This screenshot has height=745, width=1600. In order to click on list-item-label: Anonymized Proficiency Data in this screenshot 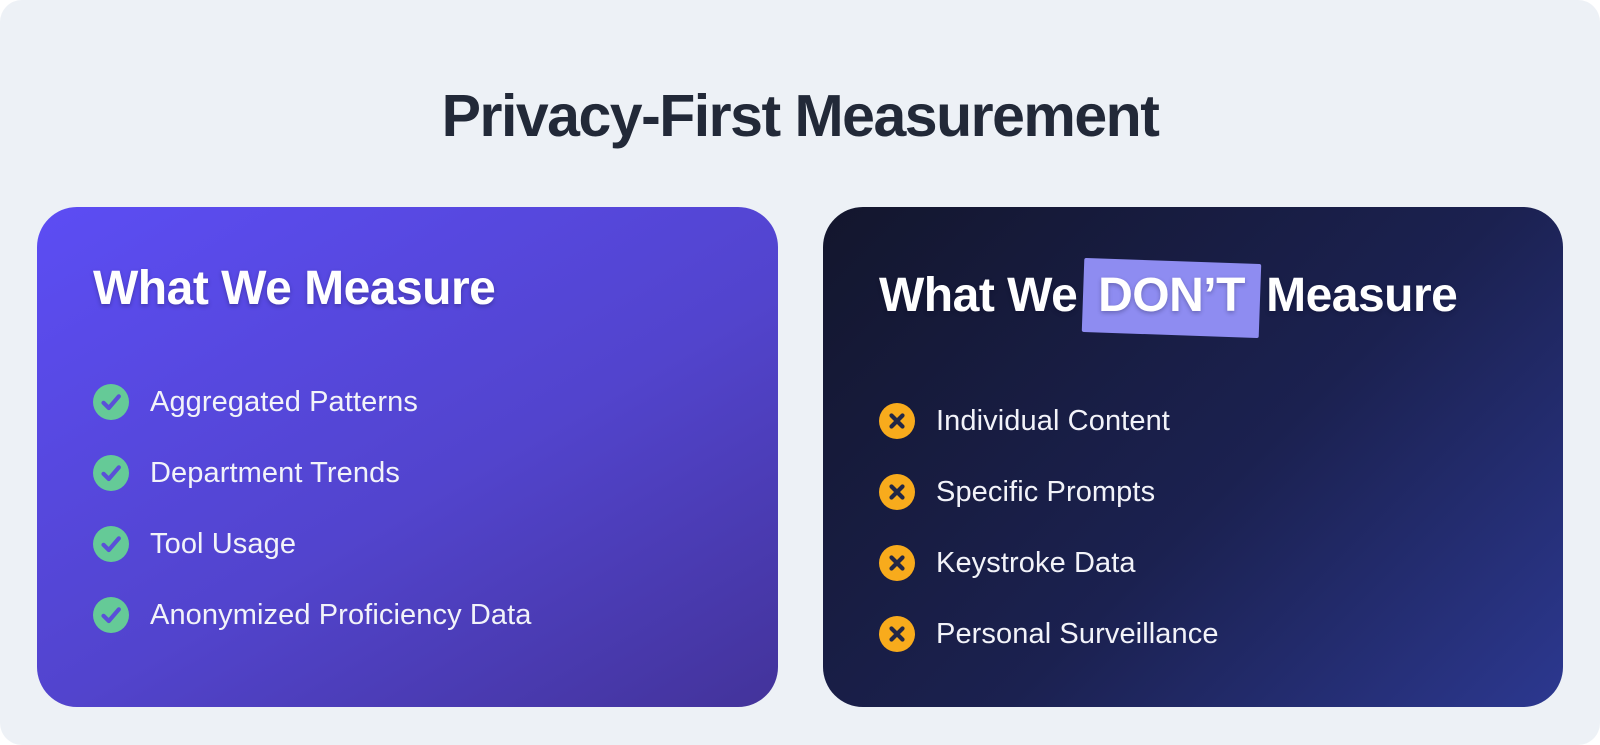, I will do `click(341, 614)`.